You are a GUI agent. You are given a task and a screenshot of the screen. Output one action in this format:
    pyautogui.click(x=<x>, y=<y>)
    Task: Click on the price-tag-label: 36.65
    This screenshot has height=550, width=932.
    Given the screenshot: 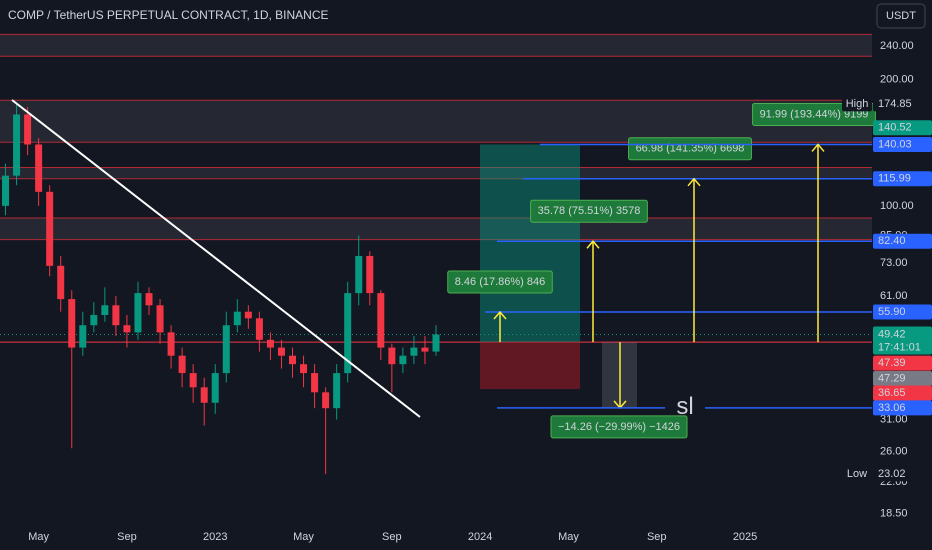 What is the action you would take?
    pyautogui.click(x=892, y=393)
    